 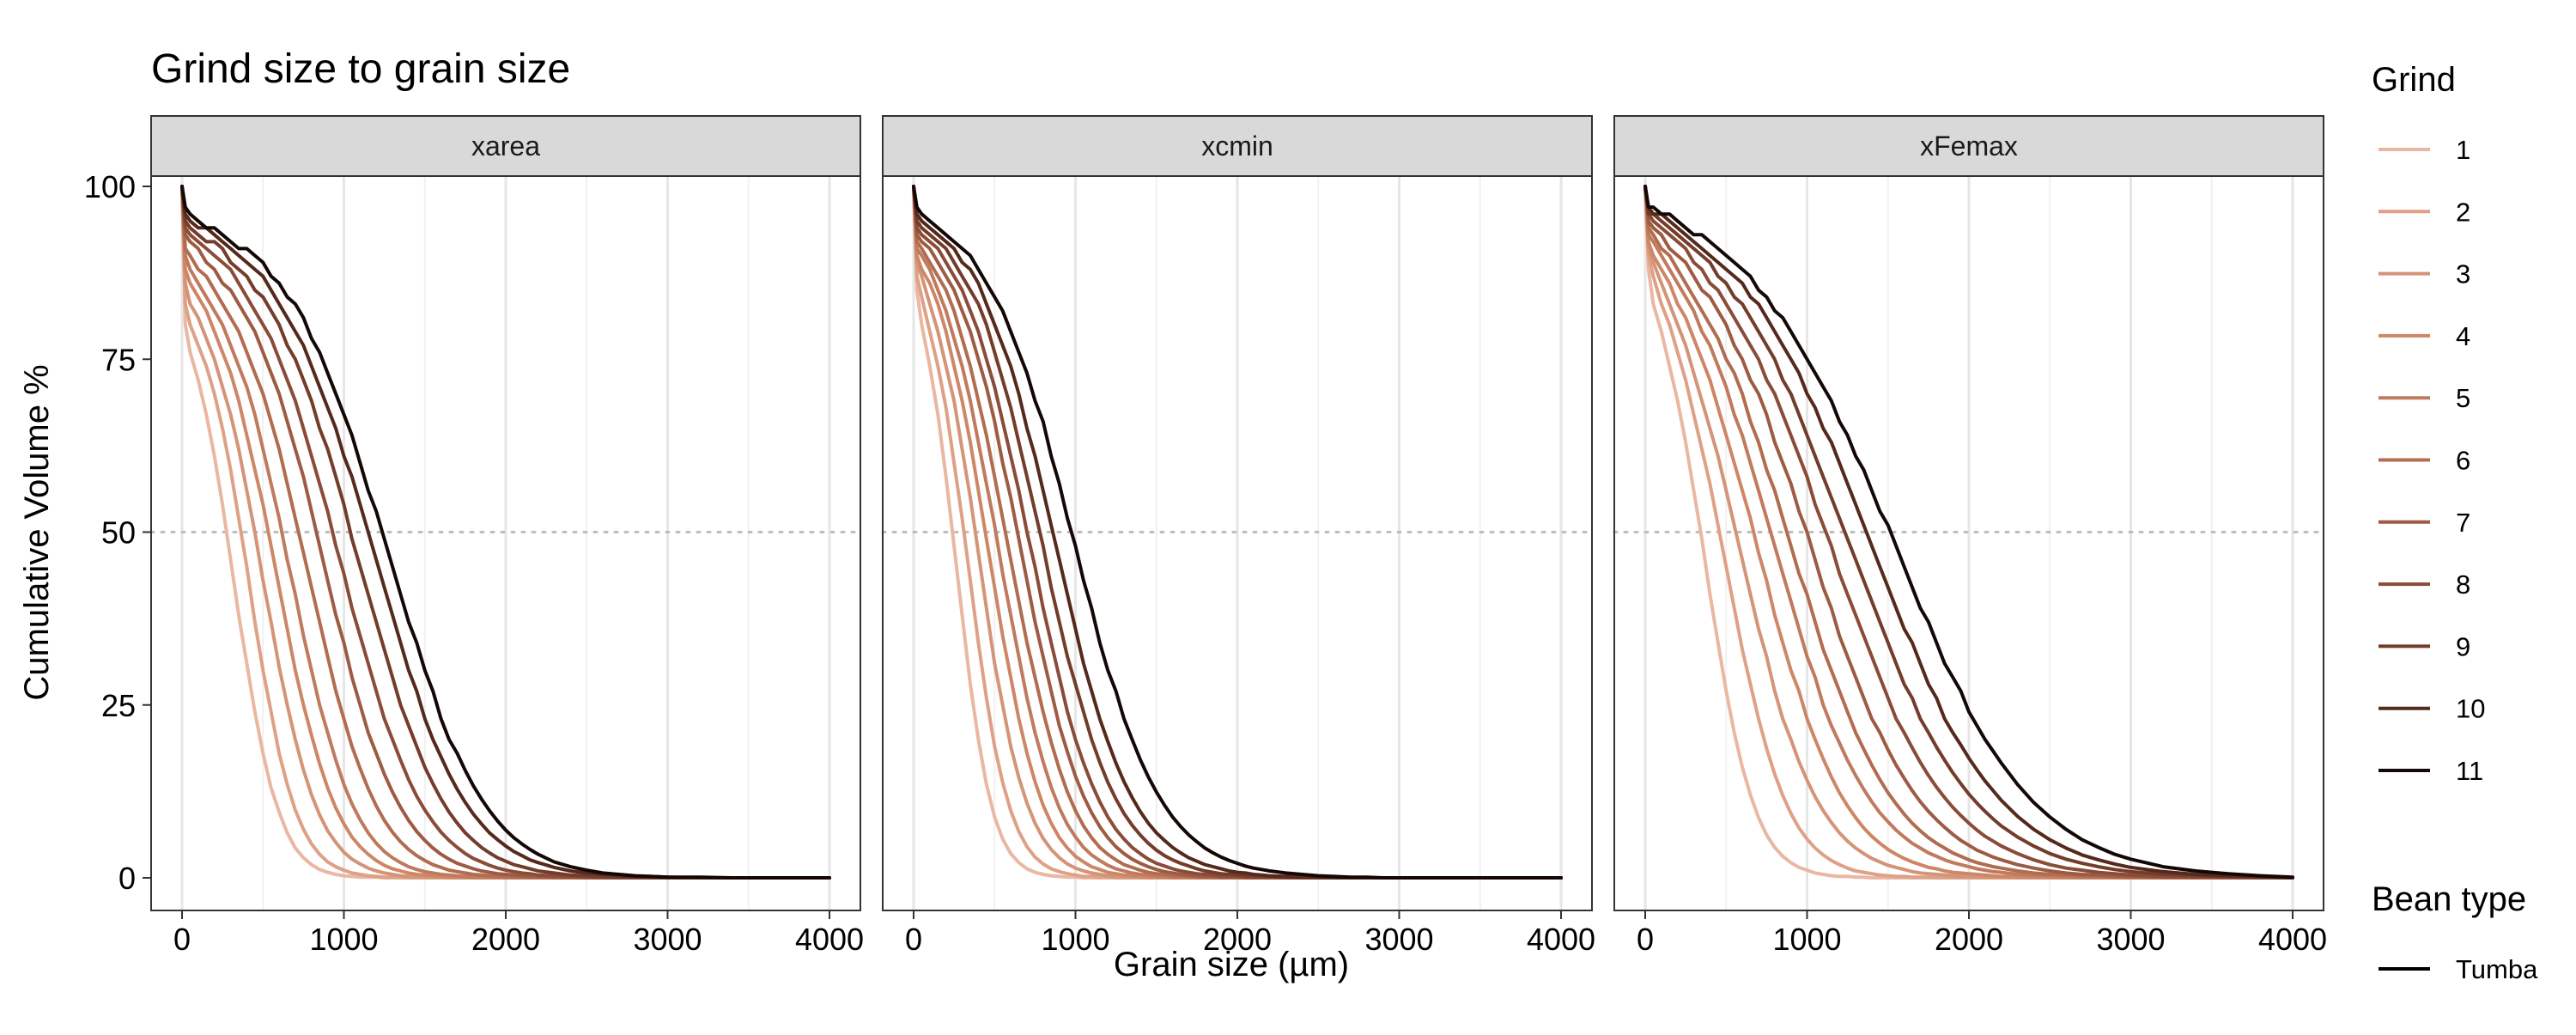 I want to click on legend-label-grind-5: 5, so click(x=2463, y=398).